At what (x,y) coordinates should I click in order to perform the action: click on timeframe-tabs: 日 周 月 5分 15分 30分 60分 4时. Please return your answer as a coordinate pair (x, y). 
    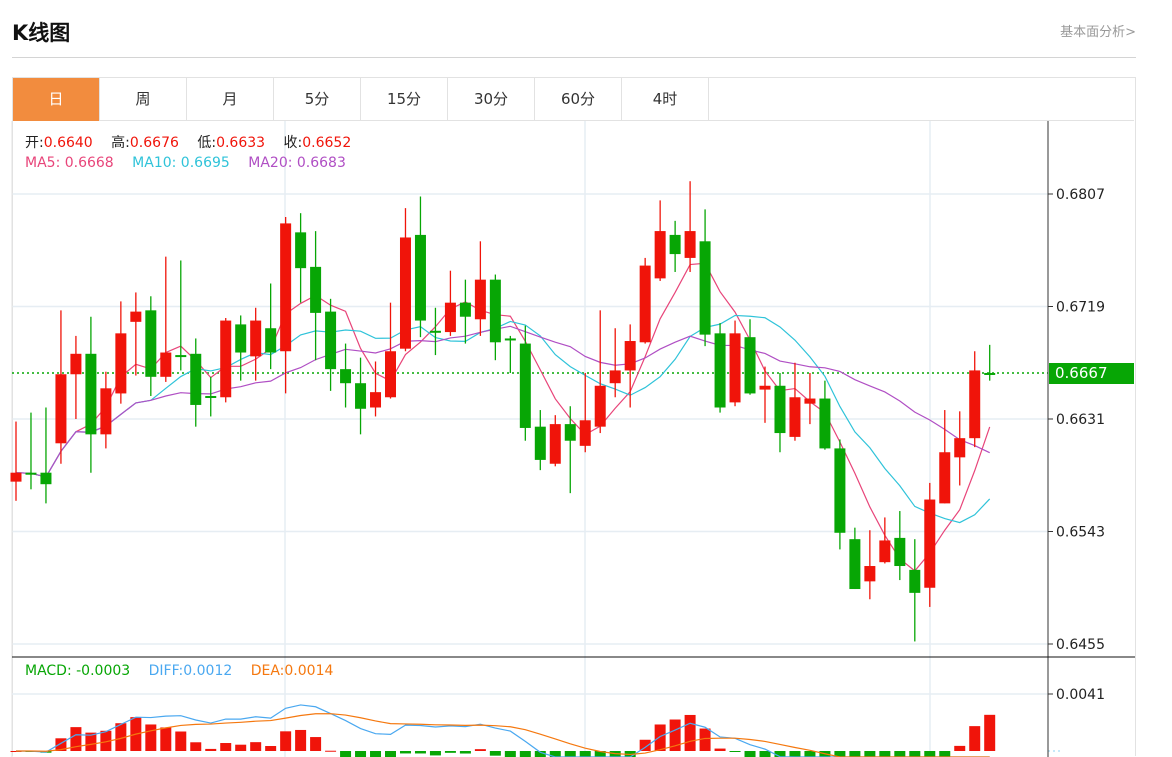
    Looking at the image, I should click on (573, 99).